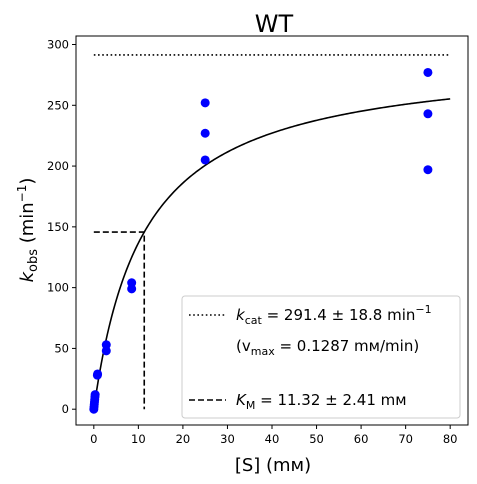  I want to click on y-tick-label: 150, so click(58, 227).